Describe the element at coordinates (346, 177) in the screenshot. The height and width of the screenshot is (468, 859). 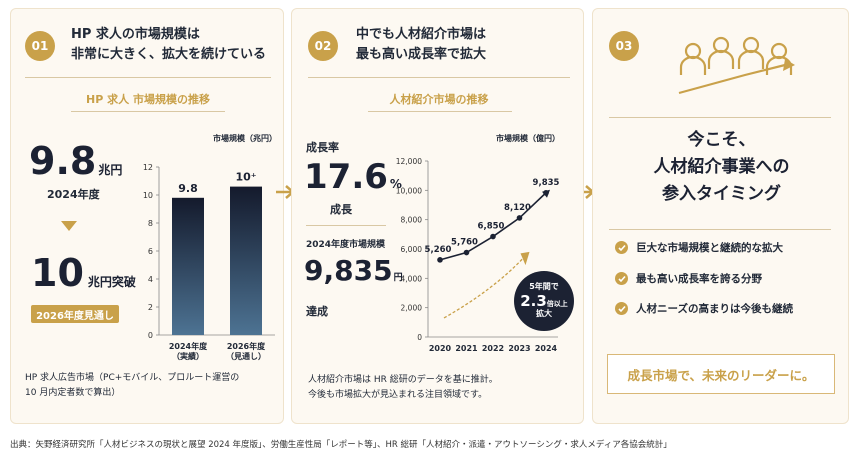
I see `growth-value-number: 17.6` at that location.